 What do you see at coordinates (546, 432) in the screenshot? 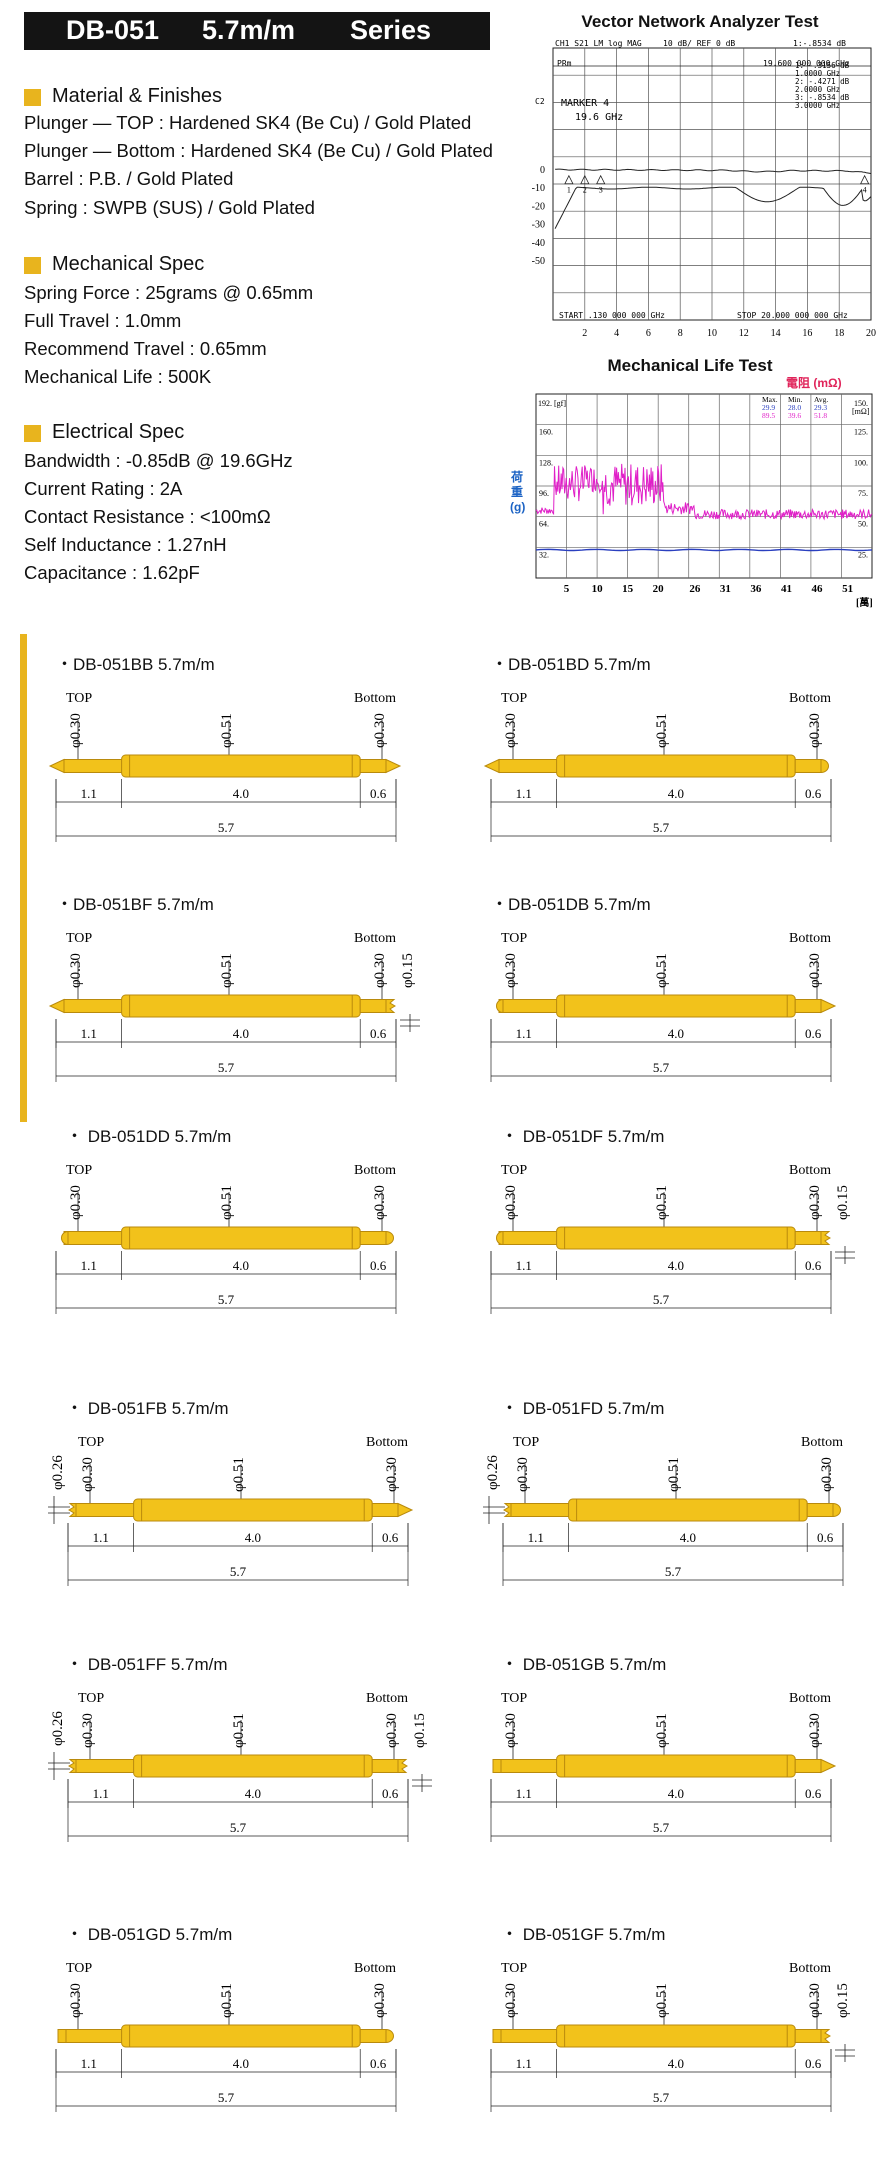
I see `life-left-tick: 160.` at bounding box center [546, 432].